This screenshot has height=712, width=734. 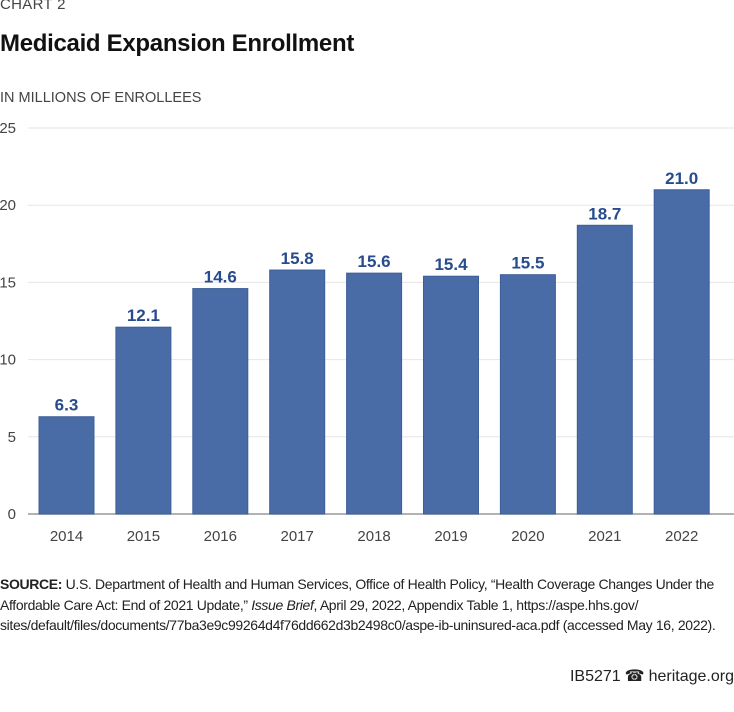 I want to click on y-axis-ticks: 0 5 10 15 20 25, so click(x=8, y=321).